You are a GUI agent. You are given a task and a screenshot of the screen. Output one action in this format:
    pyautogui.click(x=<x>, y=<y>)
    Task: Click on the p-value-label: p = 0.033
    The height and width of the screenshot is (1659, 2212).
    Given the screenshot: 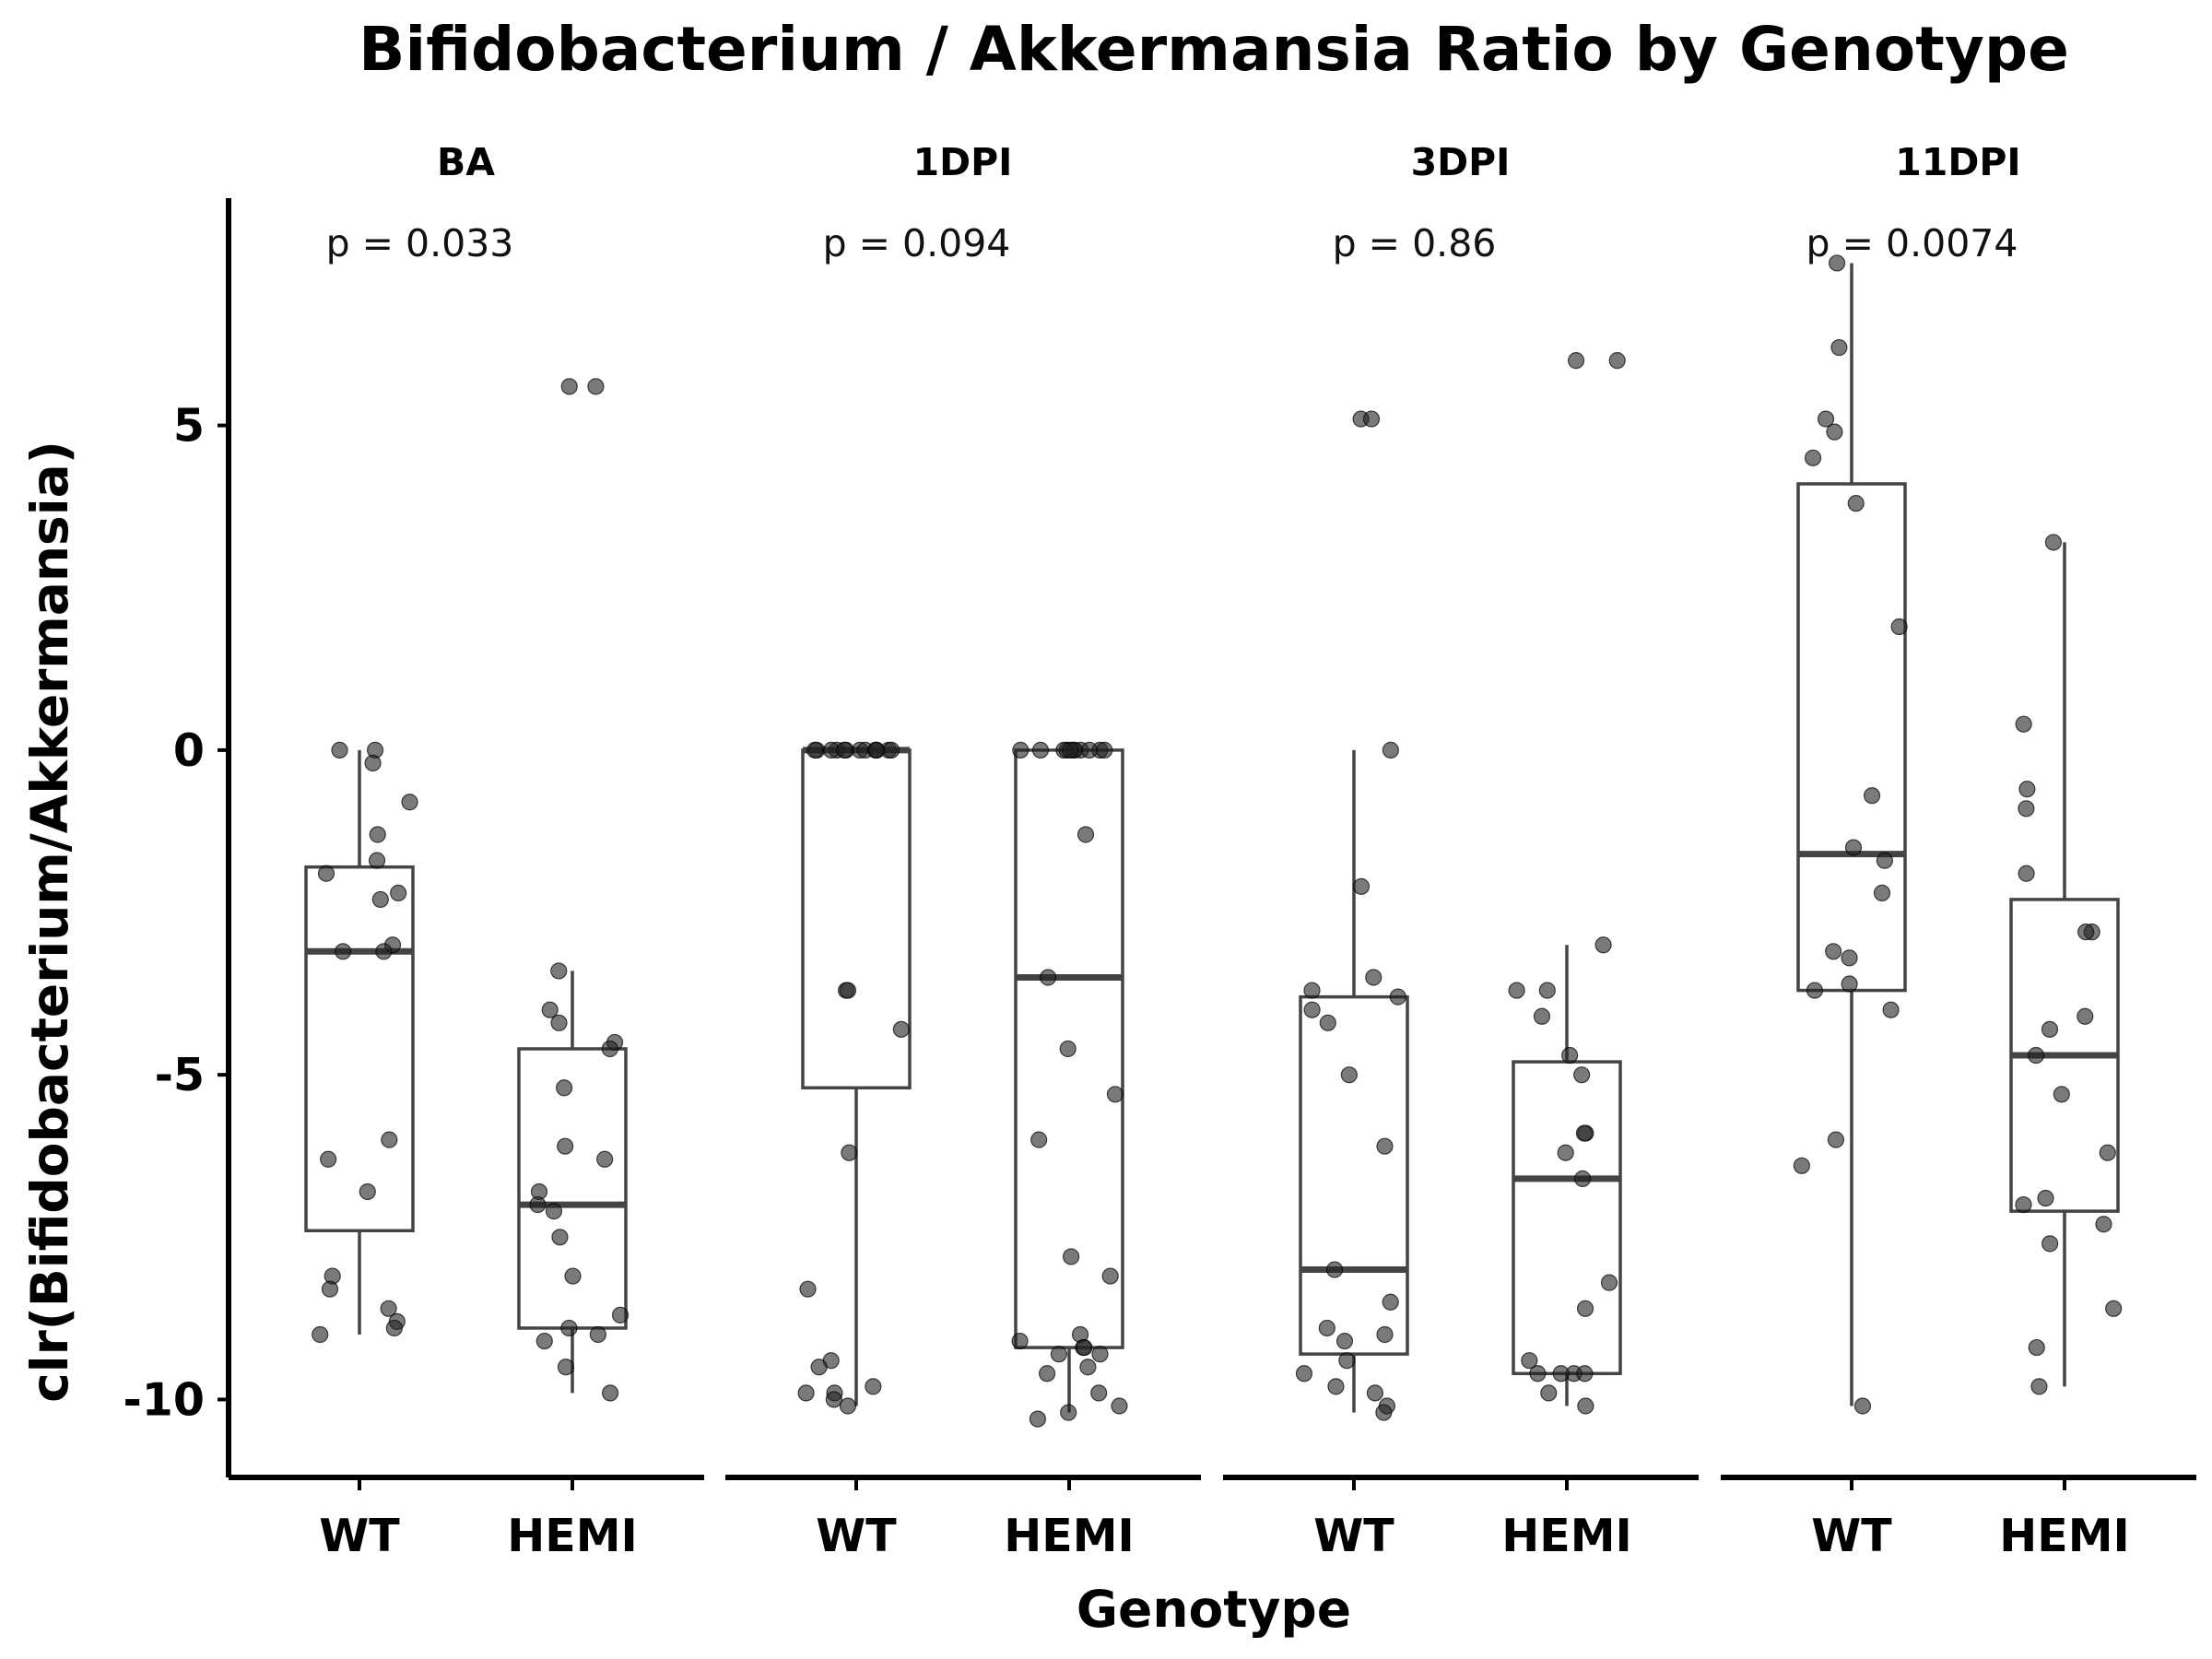 What is the action you would take?
    pyautogui.click(x=420, y=243)
    